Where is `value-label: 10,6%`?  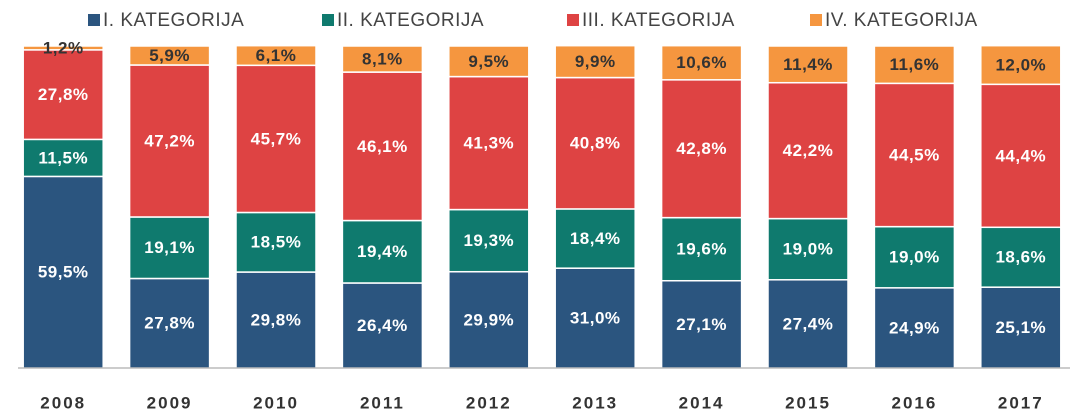 value-label: 10,6% is located at coordinates (701, 62).